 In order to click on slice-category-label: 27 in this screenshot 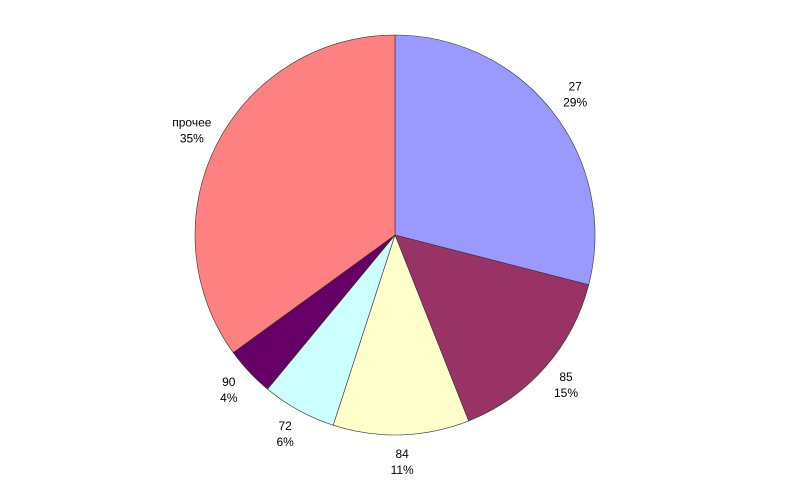, I will do `click(575, 86)`.